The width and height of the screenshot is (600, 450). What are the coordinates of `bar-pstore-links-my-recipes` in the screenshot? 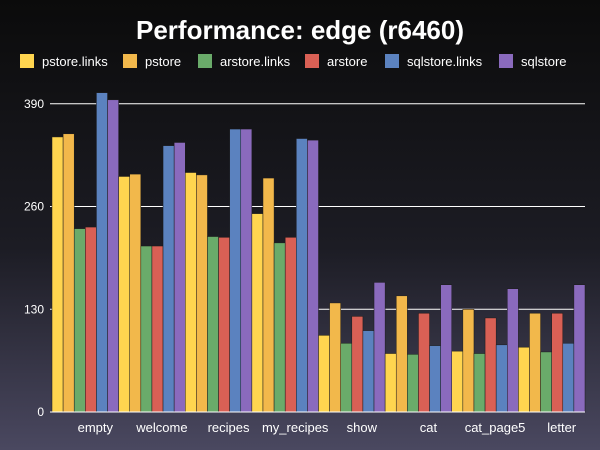 It's located at (257, 313).